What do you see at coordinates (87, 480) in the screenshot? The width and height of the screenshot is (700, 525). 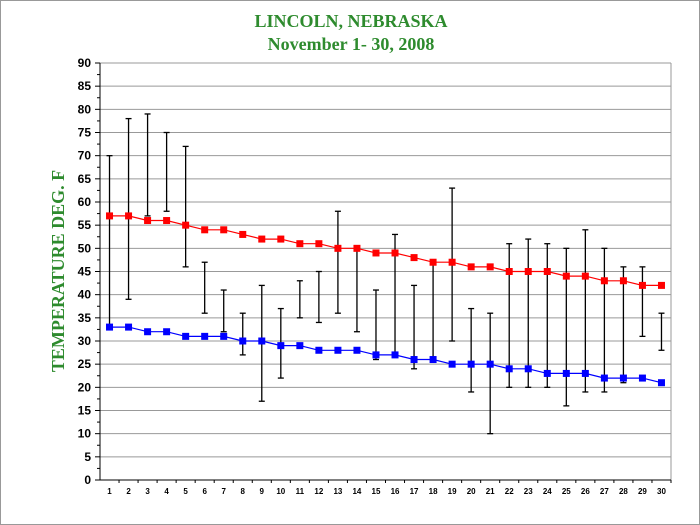 I see `y-tick-label-0: 0` at bounding box center [87, 480].